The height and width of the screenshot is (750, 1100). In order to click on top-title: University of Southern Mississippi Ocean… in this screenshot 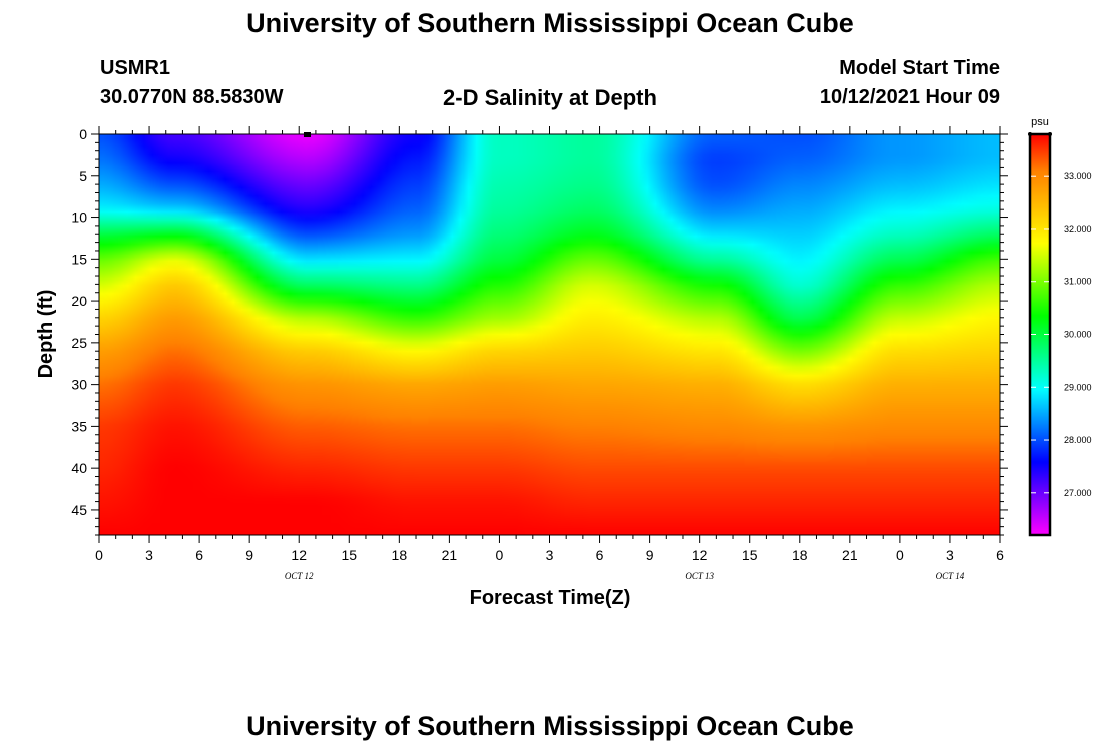, I will do `click(550, 23)`.